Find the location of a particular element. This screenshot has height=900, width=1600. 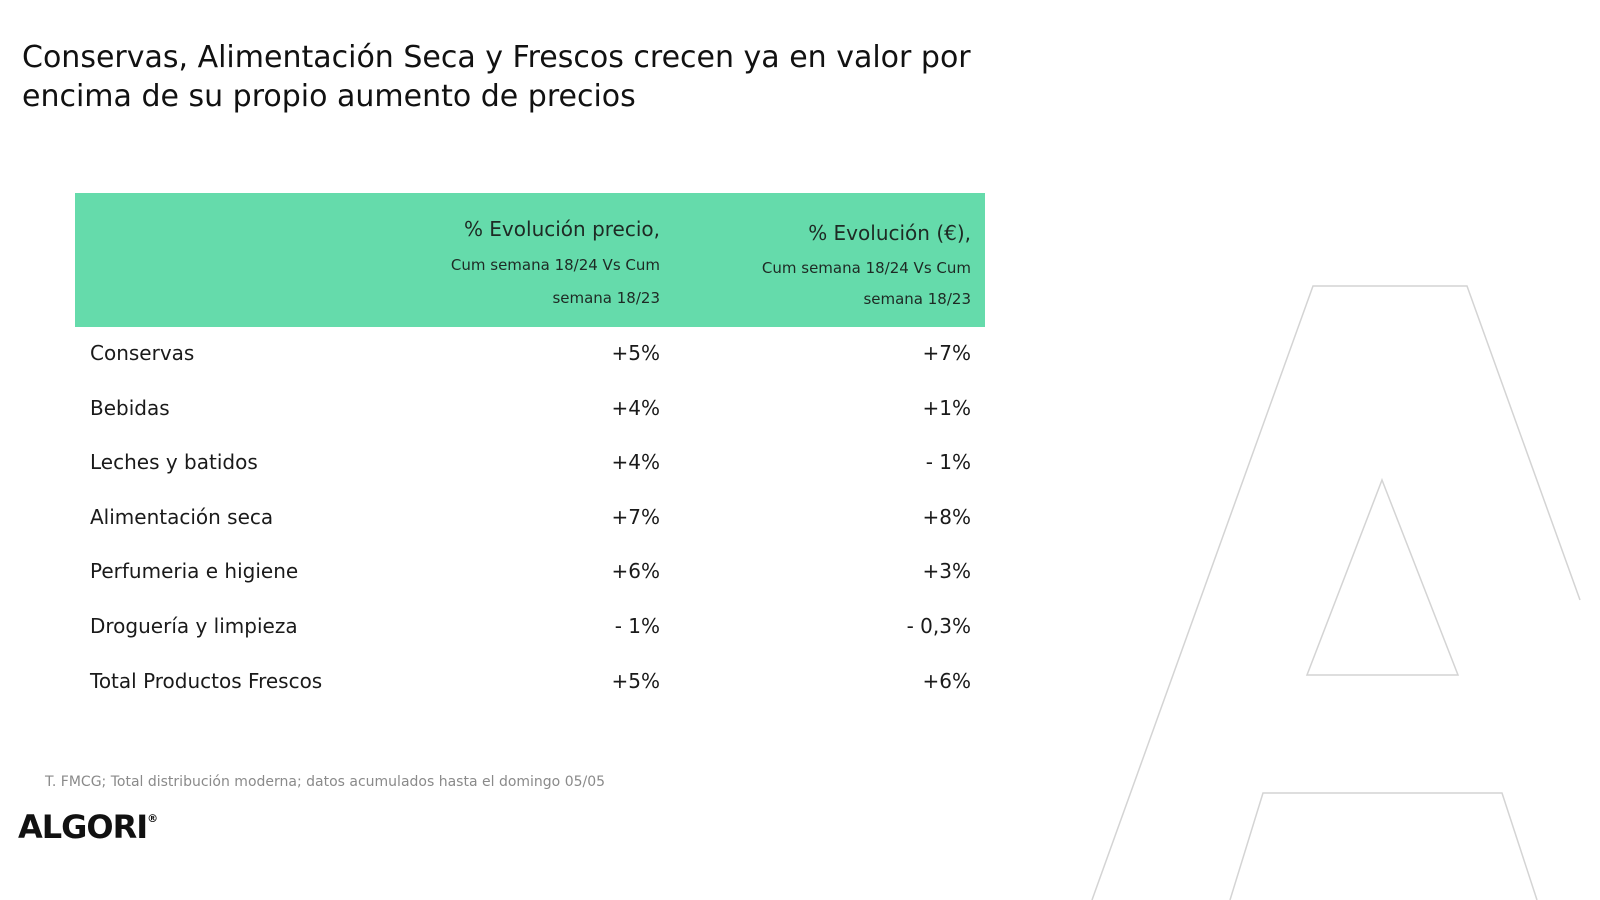

value-evolution-value: - 1% is located at coordinates (948, 462).